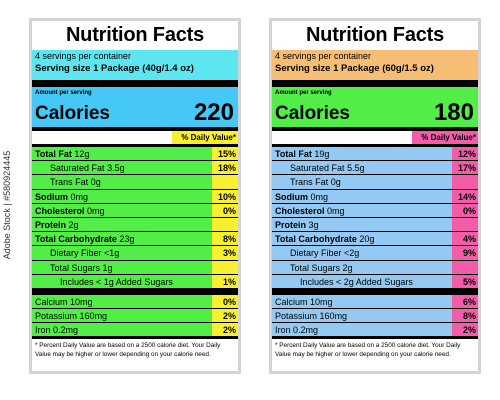 The height and width of the screenshot is (400, 500). What do you see at coordinates (375, 281) in the screenshot?
I see `nutrient-row: Includes < 2g Added Sugars 5%` at bounding box center [375, 281].